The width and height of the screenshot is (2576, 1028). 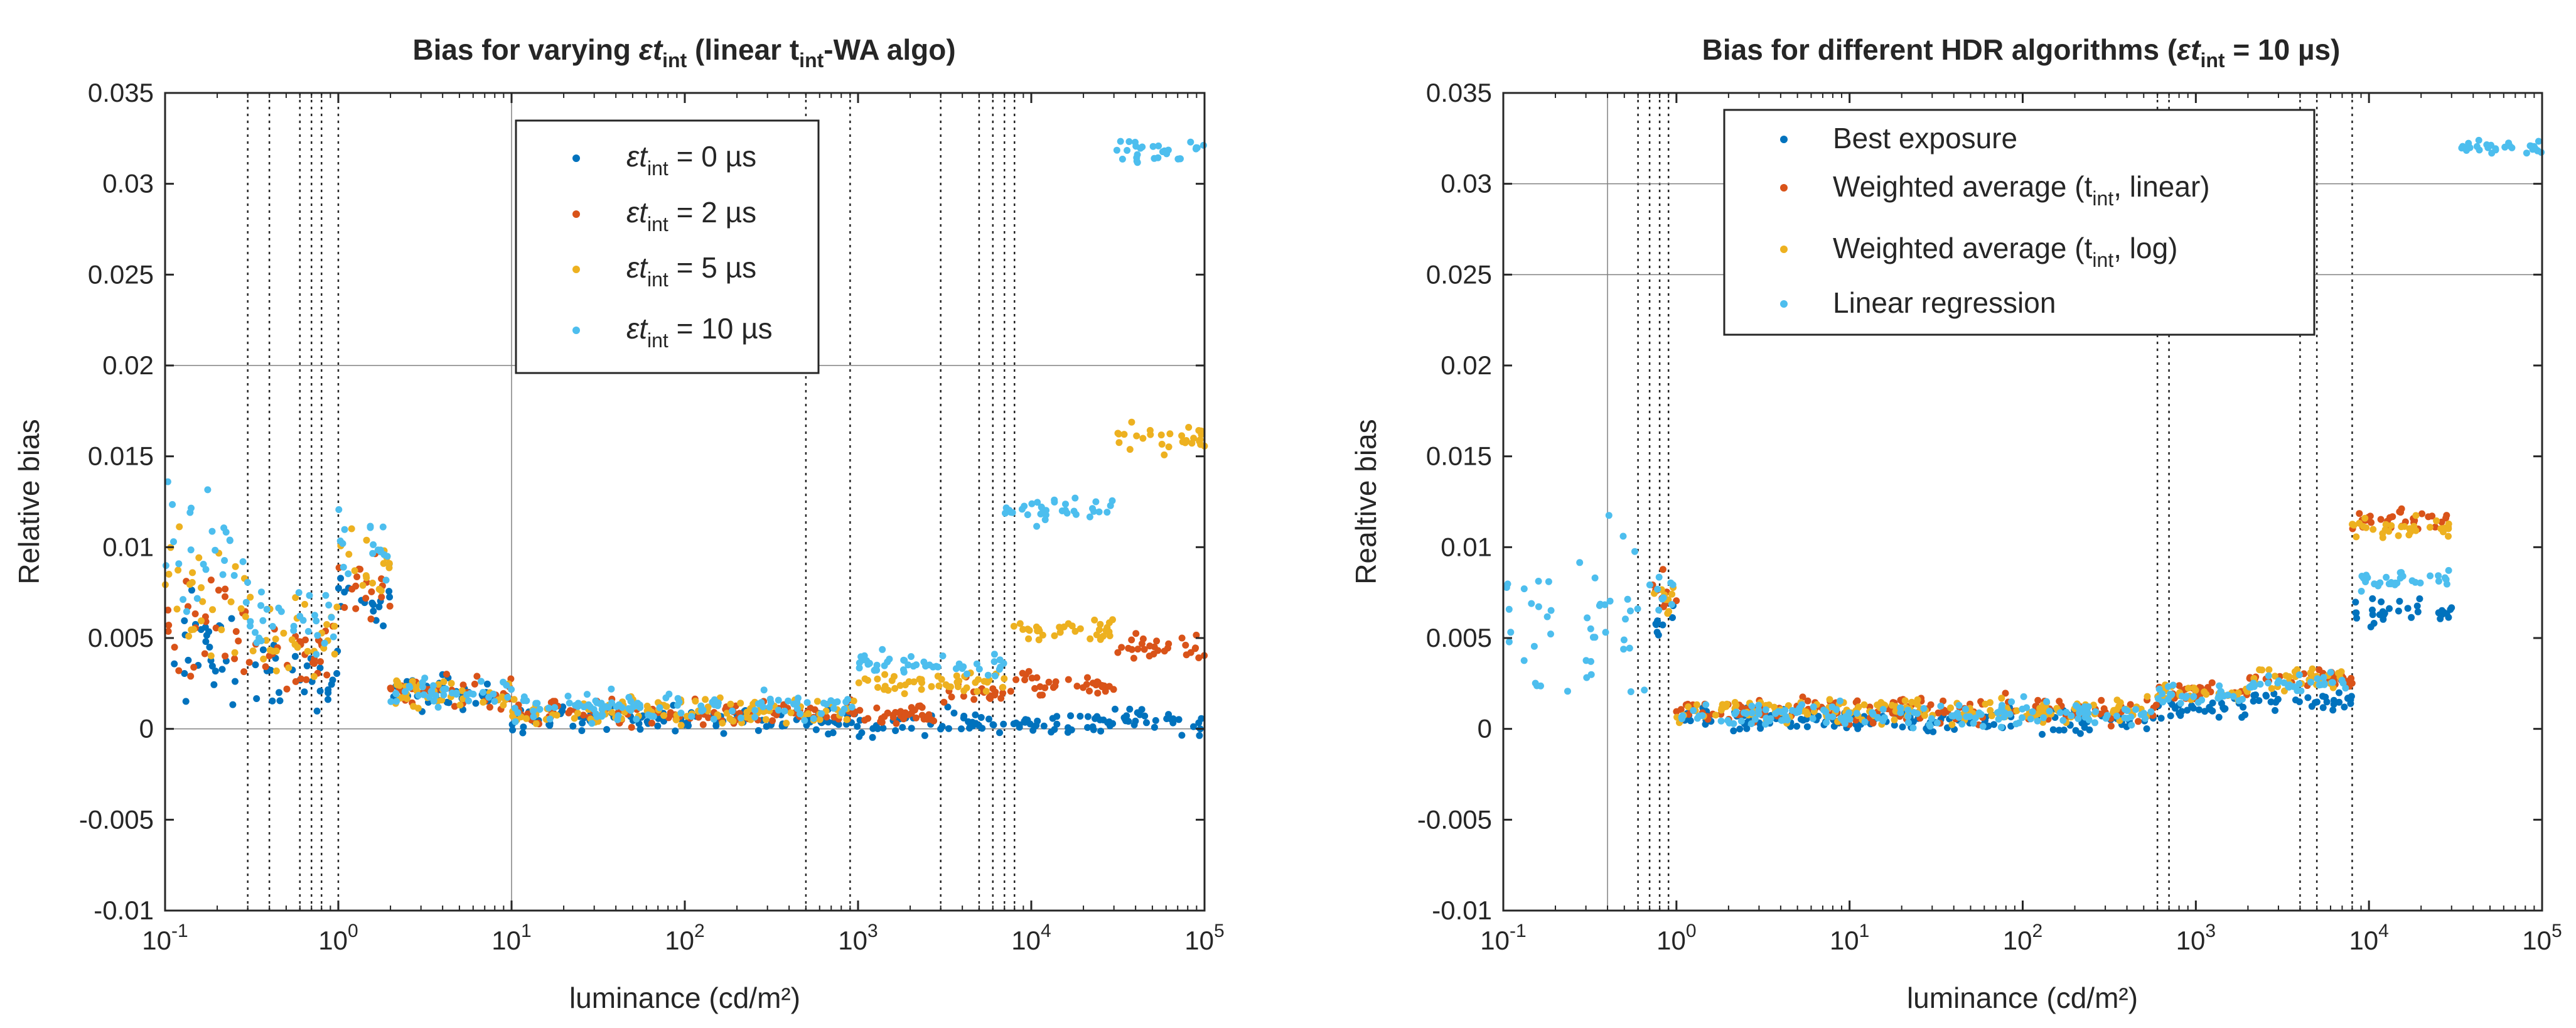 What do you see at coordinates (684, 938) in the screenshot?
I see `x-tick-label: 102` at bounding box center [684, 938].